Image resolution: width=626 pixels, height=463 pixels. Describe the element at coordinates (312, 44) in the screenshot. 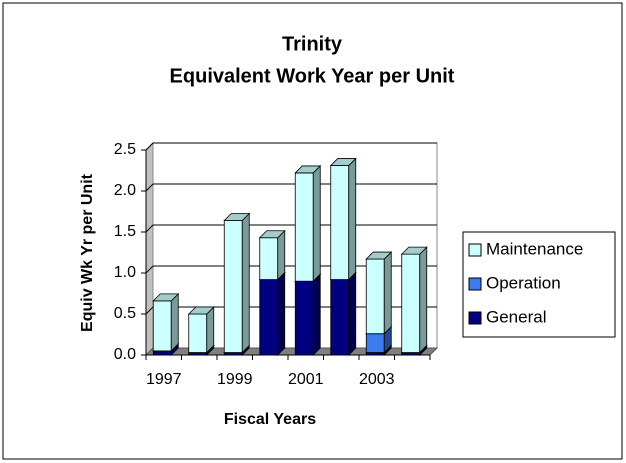

I see `chart-title: Trinity` at that location.